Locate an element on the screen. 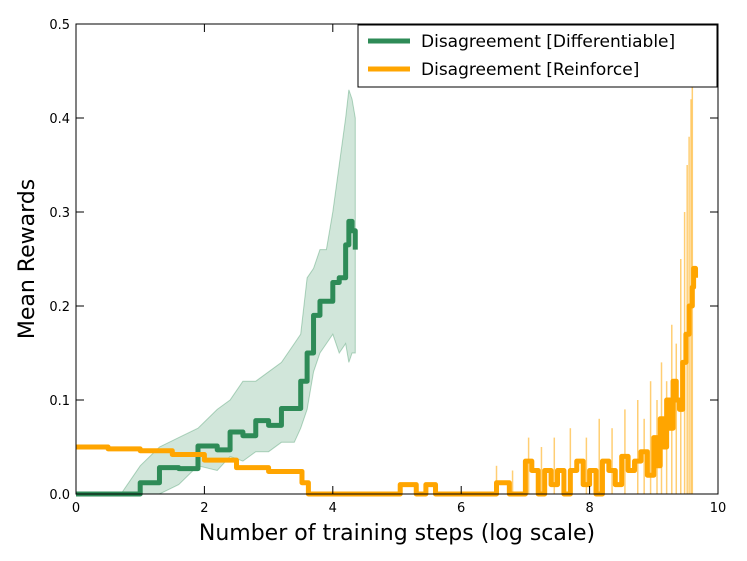 This screenshot has width=747, height=561. x-tick-label: 10 is located at coordinates (718, 508).